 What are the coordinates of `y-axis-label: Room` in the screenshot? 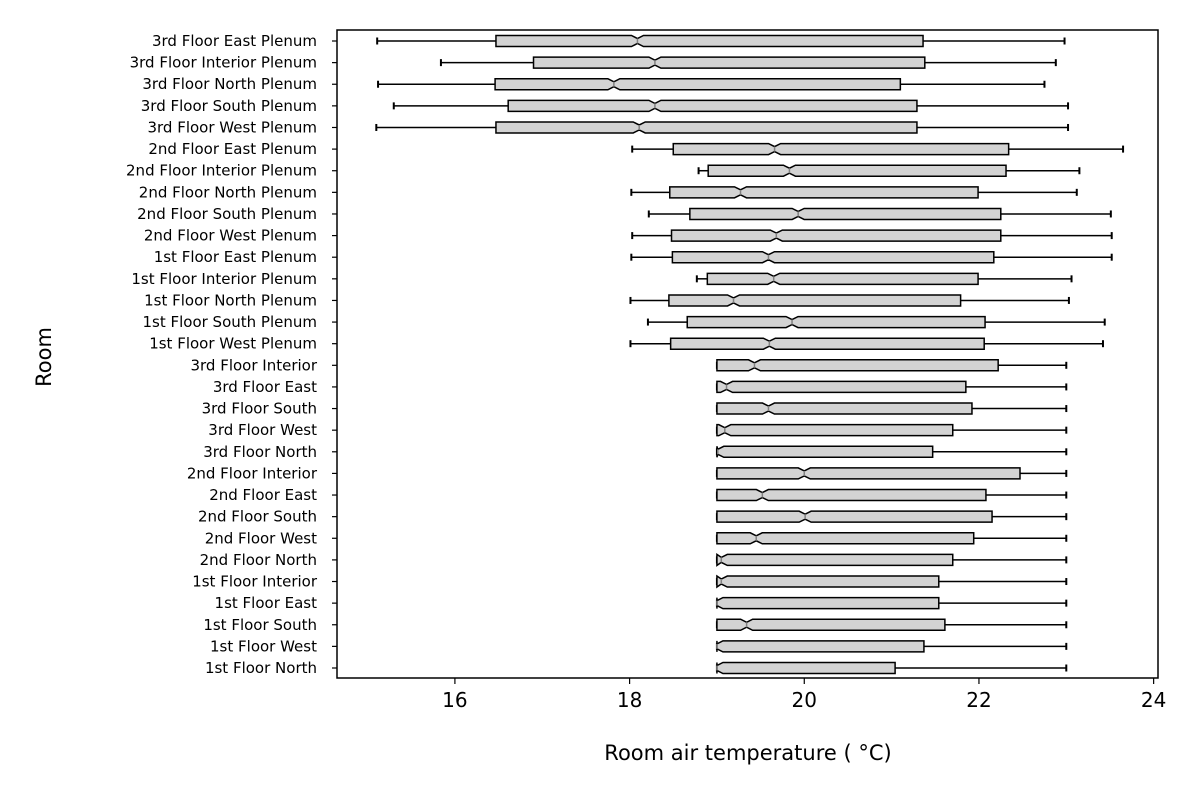 It's located at (44, 357).